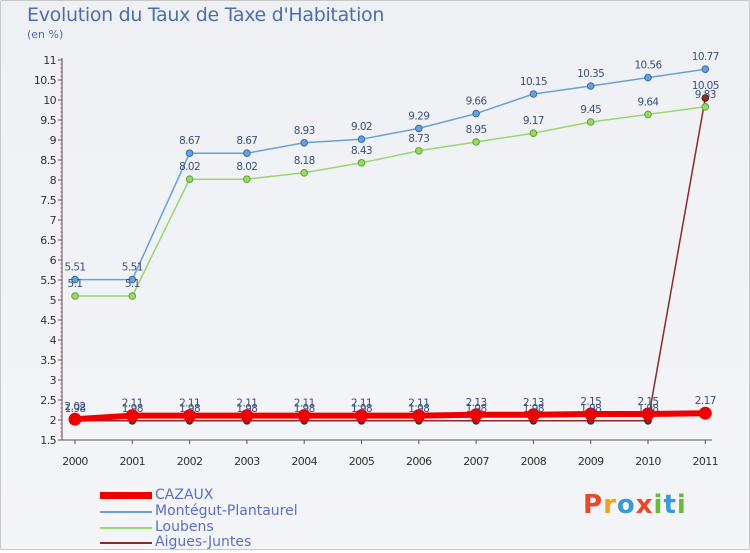 This screenshot has height=553, width=750. I want to click on y-tick-label: 2, so click(53, 420).